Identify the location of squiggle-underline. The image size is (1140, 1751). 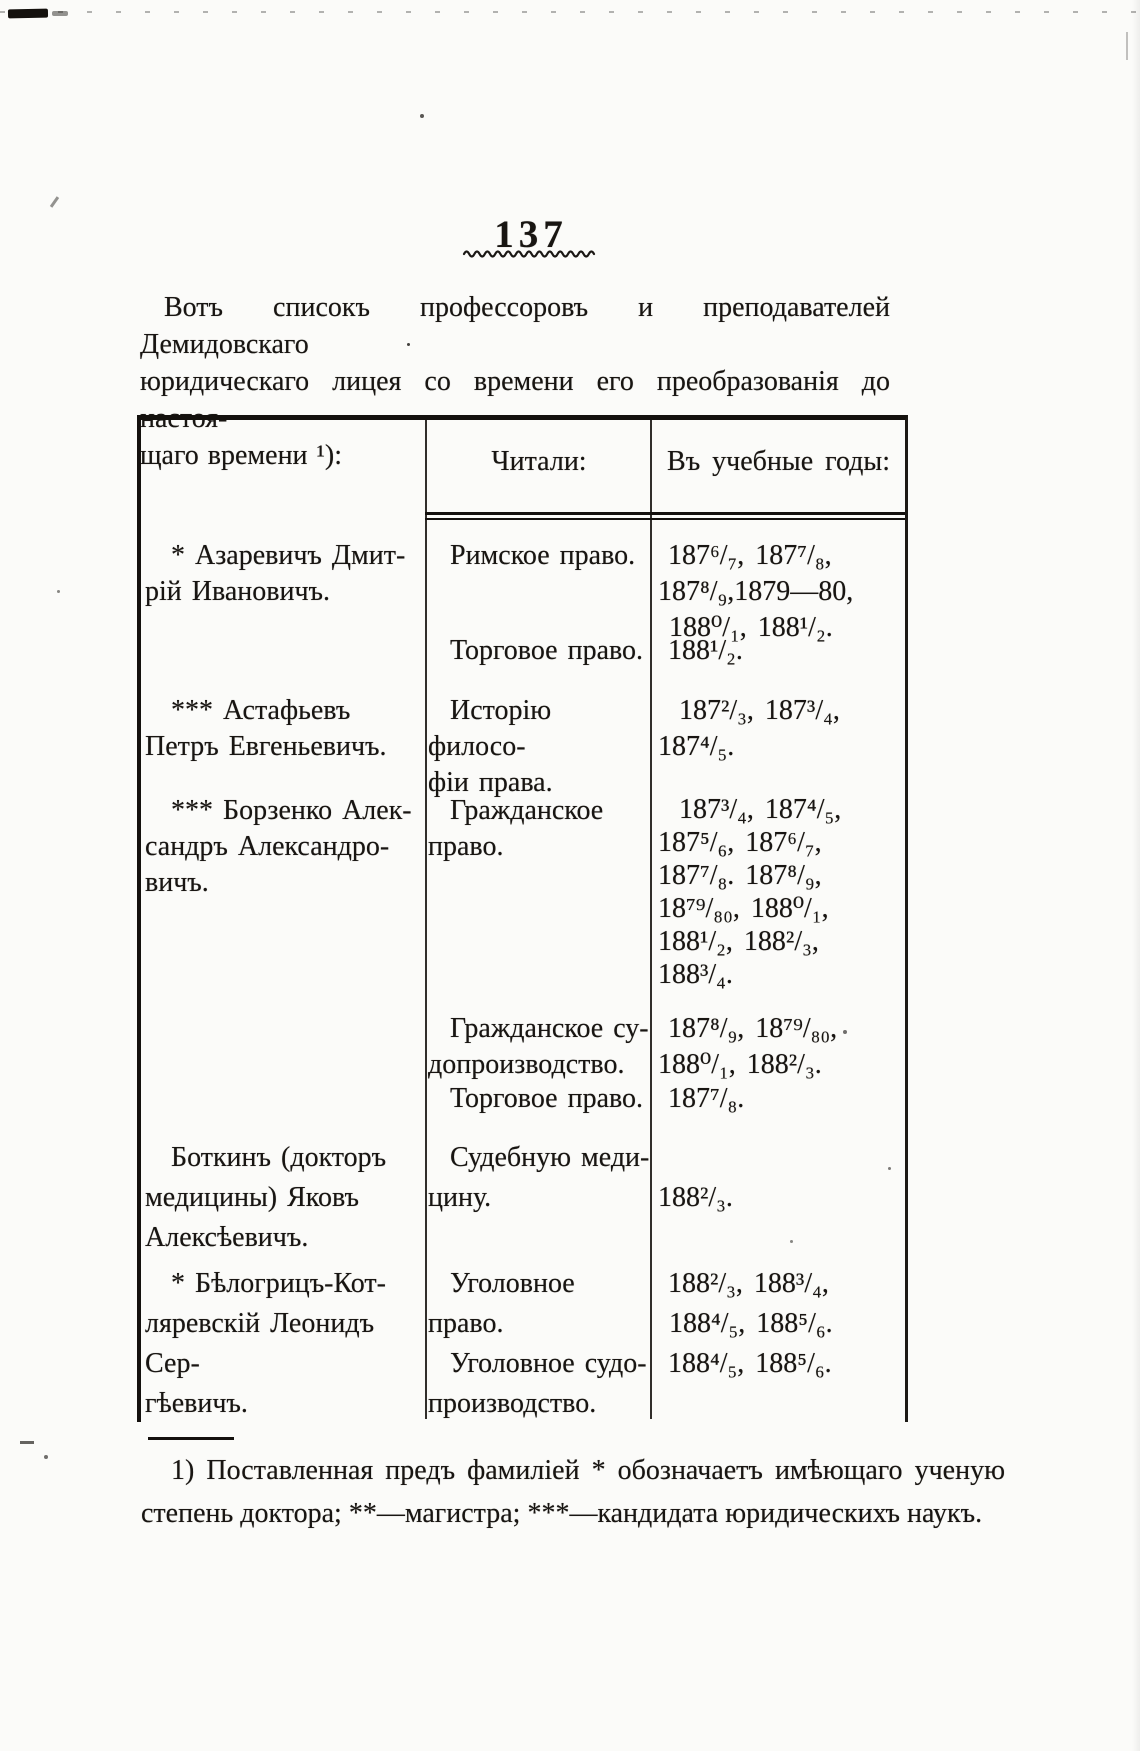
(529, 254).